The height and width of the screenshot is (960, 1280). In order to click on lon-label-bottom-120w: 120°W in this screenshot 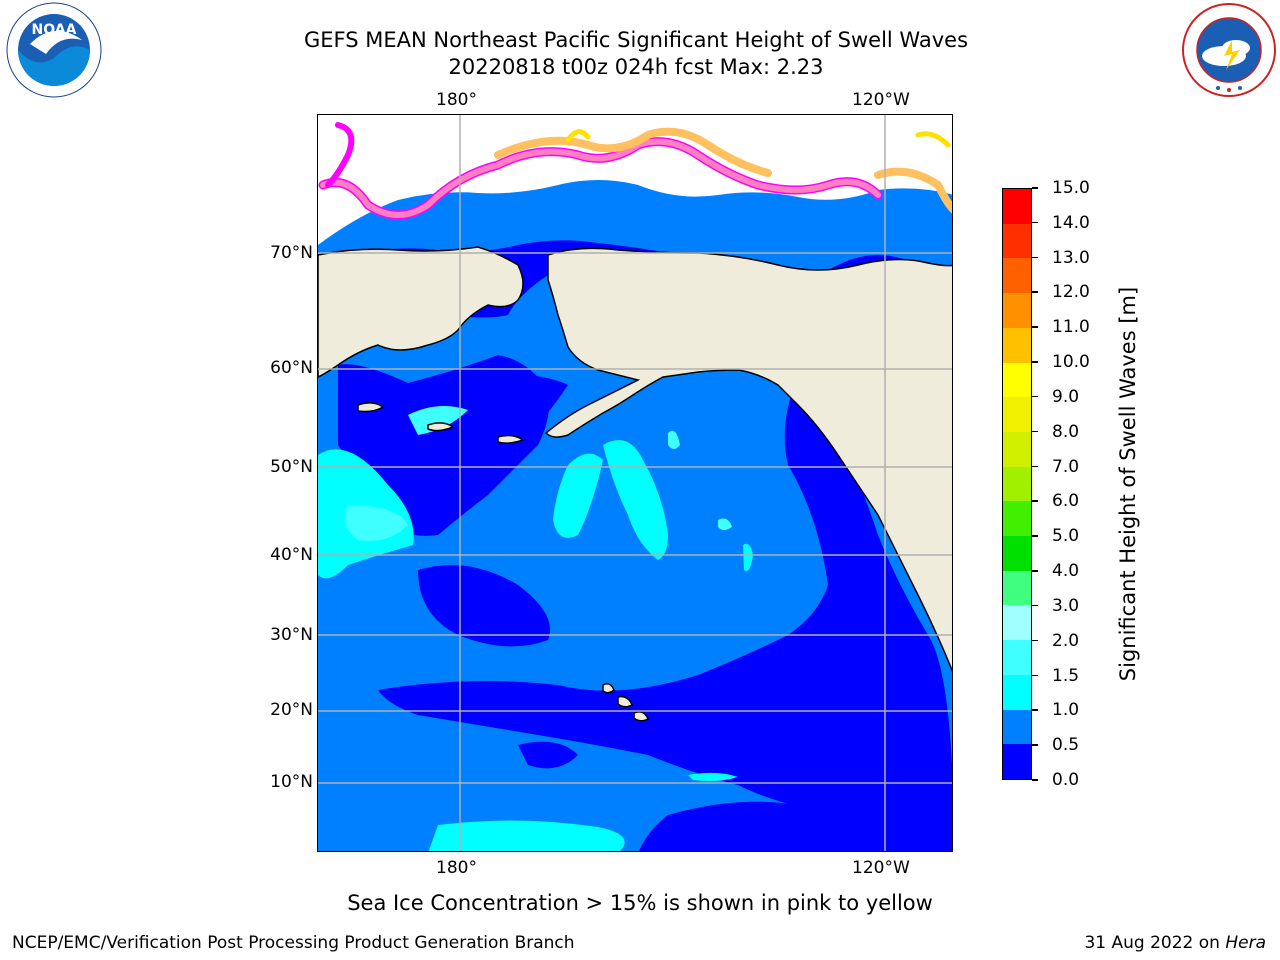, I will do `click(881, 868)`.